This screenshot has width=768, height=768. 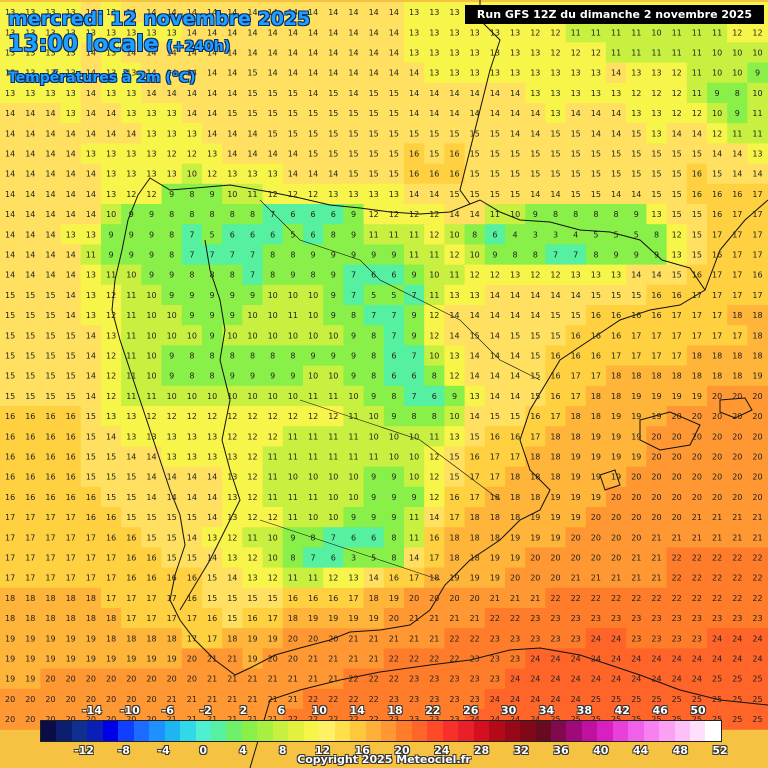 What do you see at coordinates (616, 699) in the screenshot?
I see `temperature-value: 25` at bounding box center [616, 699].